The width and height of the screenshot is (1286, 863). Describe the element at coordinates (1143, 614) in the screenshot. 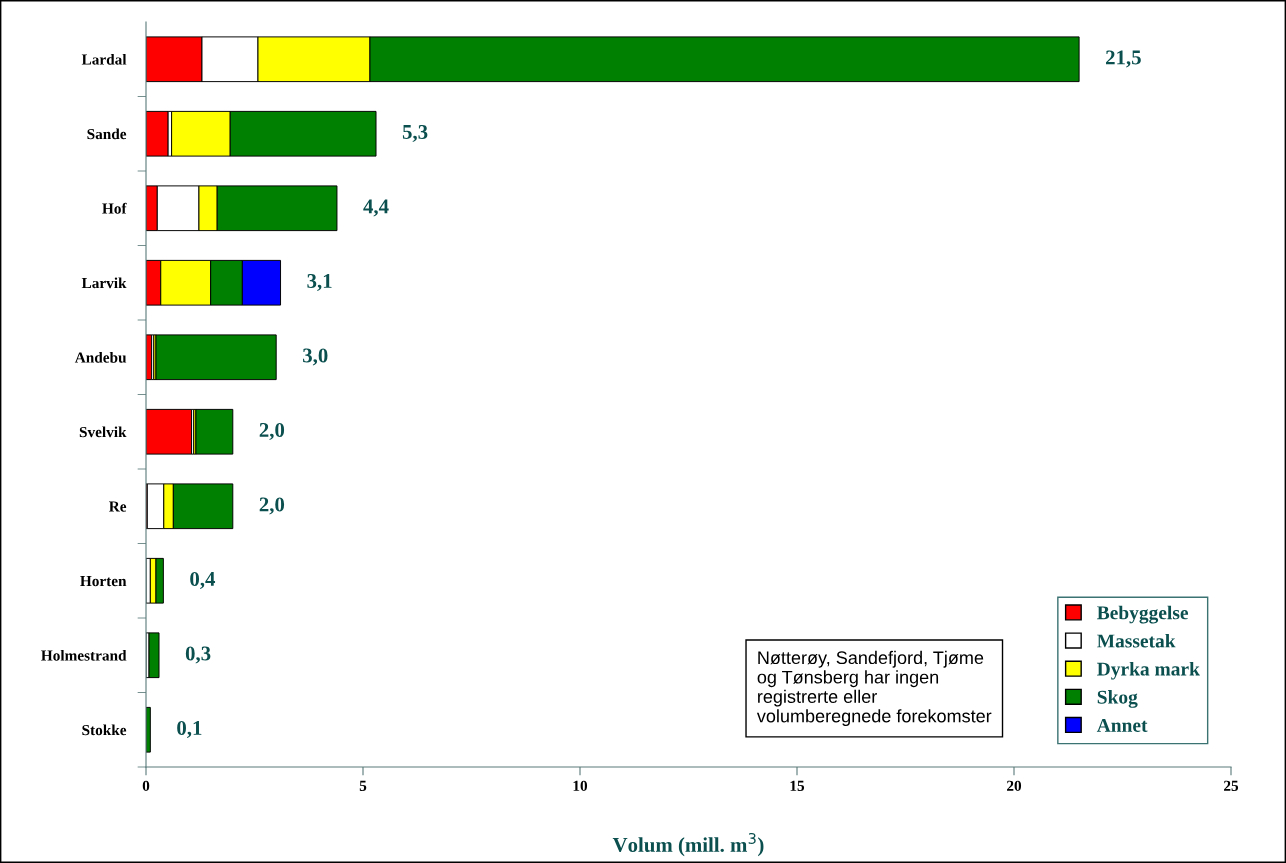

I see `legend-label: Bebyggelse` at that location.